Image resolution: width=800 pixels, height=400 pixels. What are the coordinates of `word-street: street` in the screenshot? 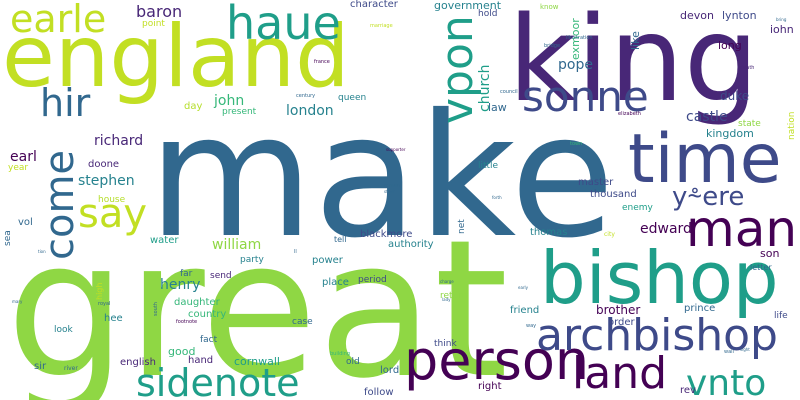 It's located at (390, 191).